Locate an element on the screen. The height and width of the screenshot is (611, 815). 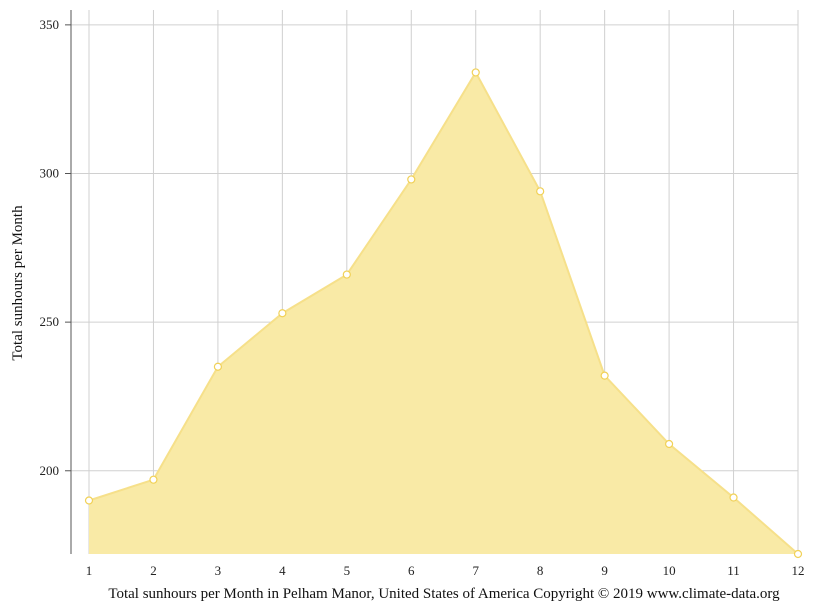
y-axis-ticks: 200 250 300 350 is located at coordinates (55, 247).